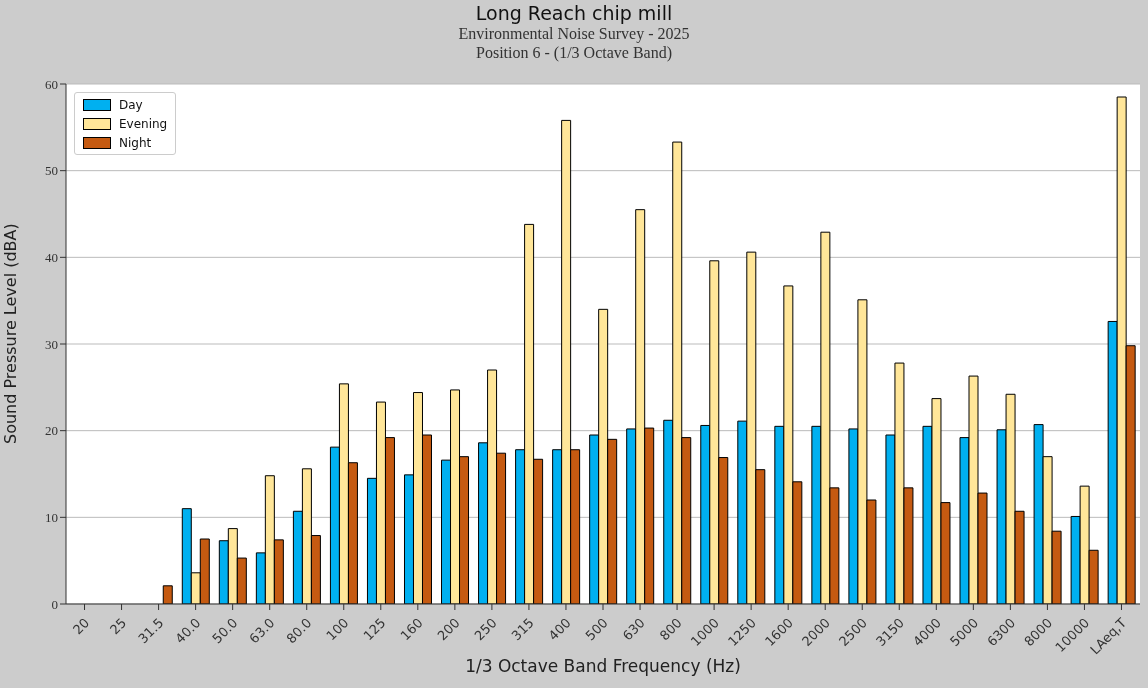 The width and height of the screenshot is (1148, 688). What do you see at coordinates (448, 629) in the screenshot?
I see `x-tick-label: 200` at bounding box center [448, 629].